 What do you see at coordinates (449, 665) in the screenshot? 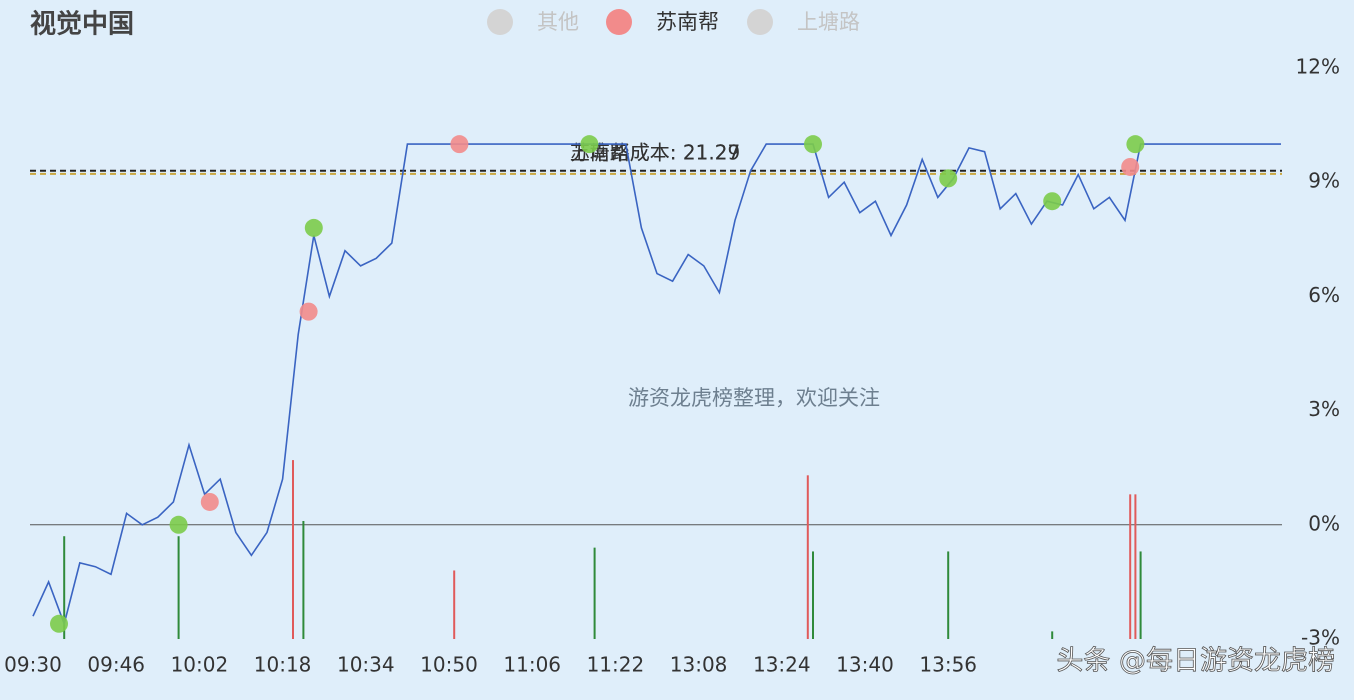
I see `x-tick-label: 10:50` at bounding box center [449, 665].